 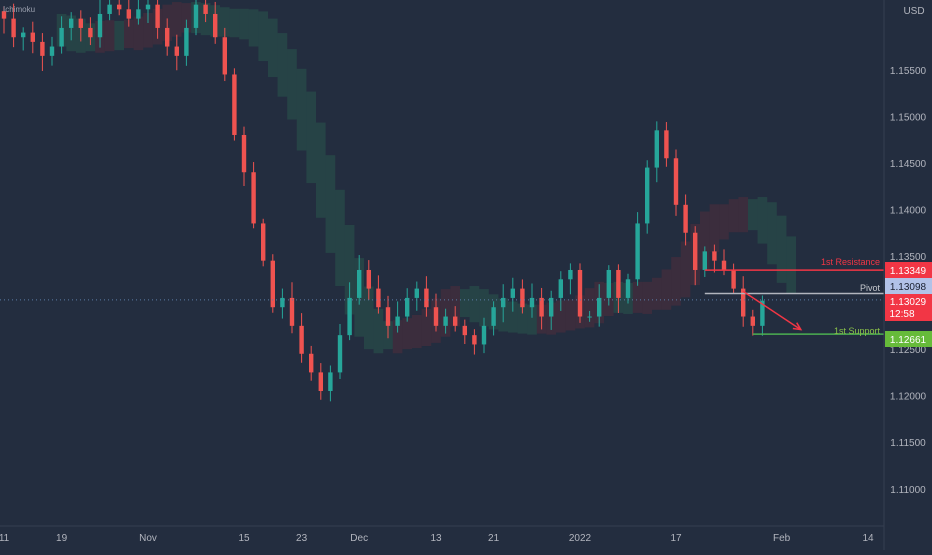 What do you see at coordinates (850, 262) in the screenshot?
I see `resistance-label: 1st Resistance` at bounding box center [850, 262].